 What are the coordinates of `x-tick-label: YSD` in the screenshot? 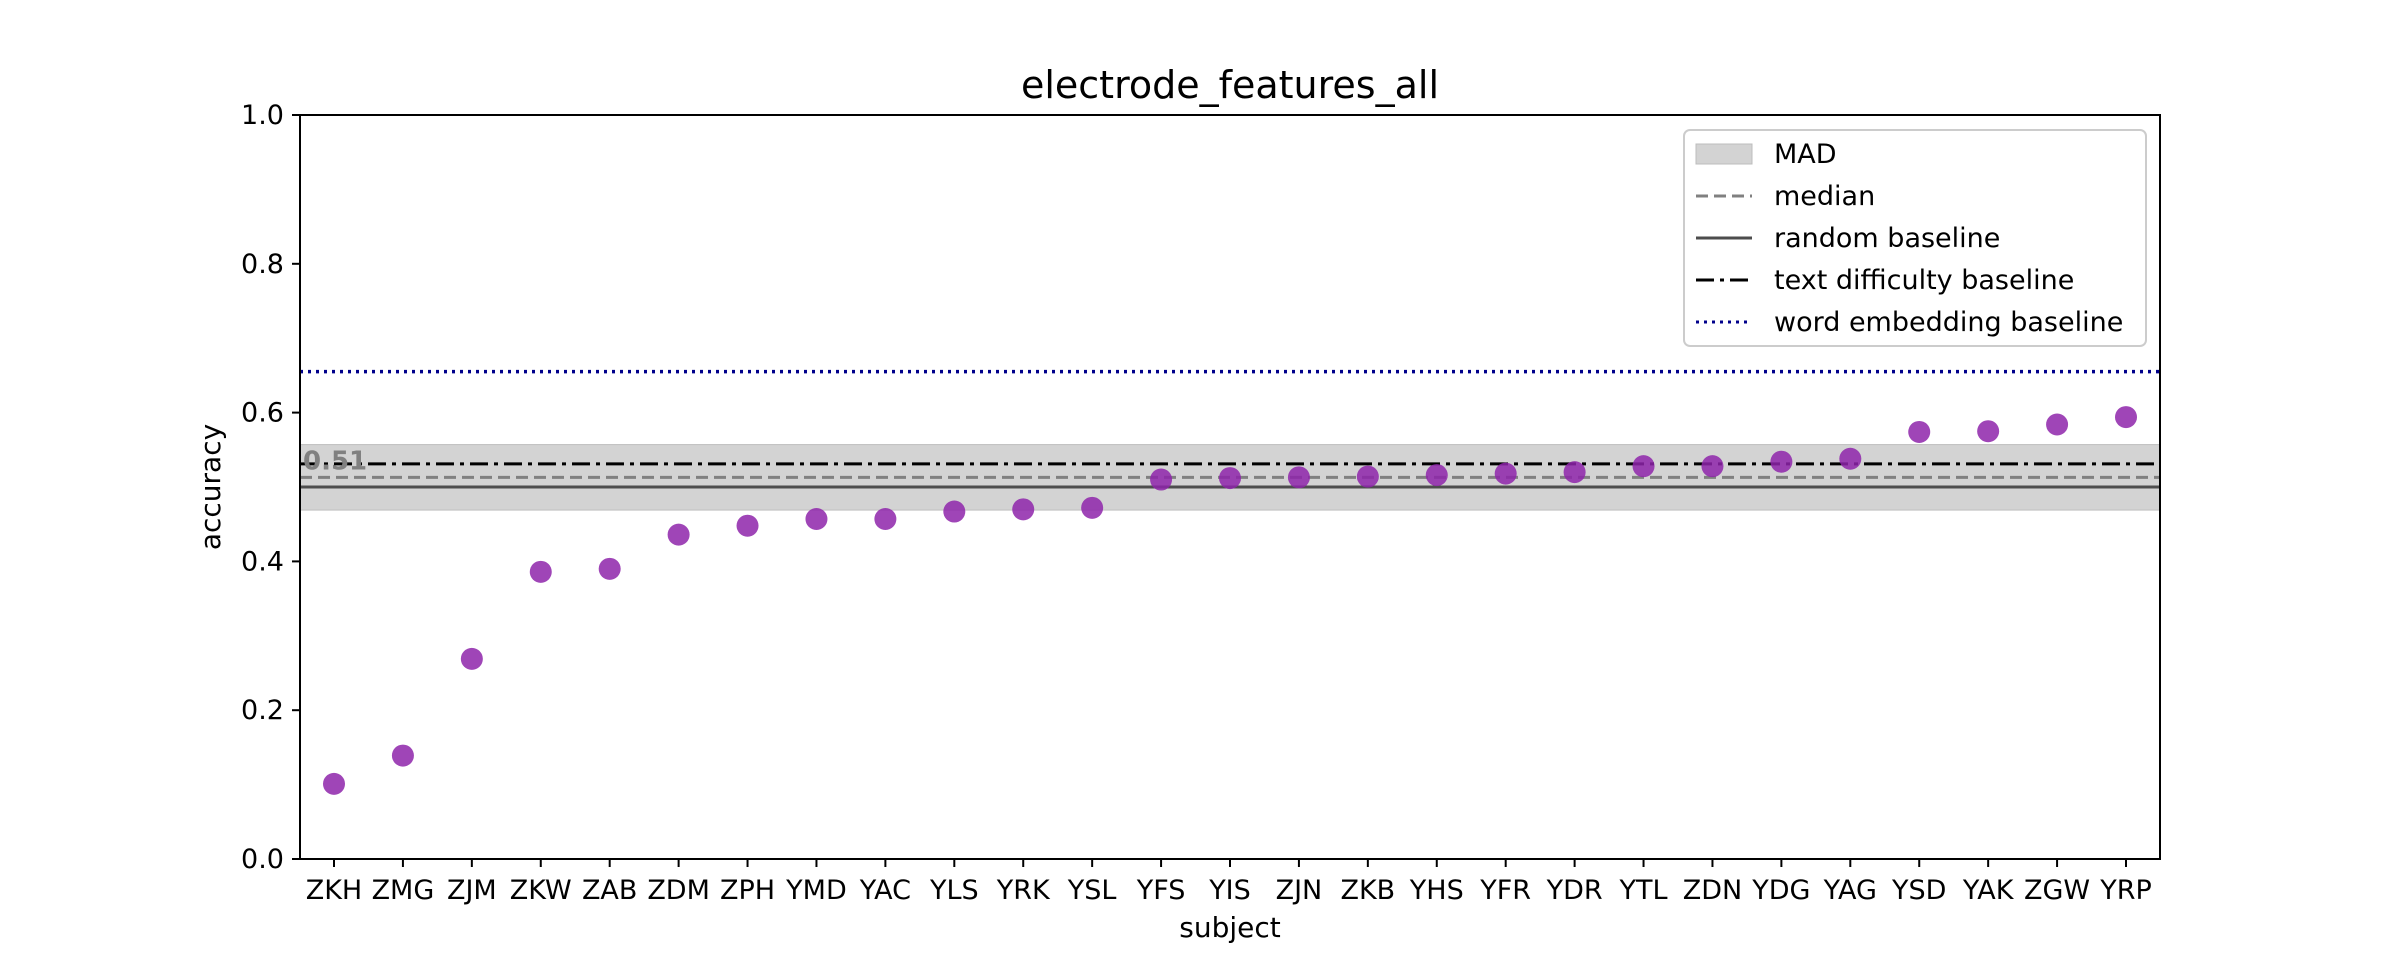 It's located at (1918, 890).